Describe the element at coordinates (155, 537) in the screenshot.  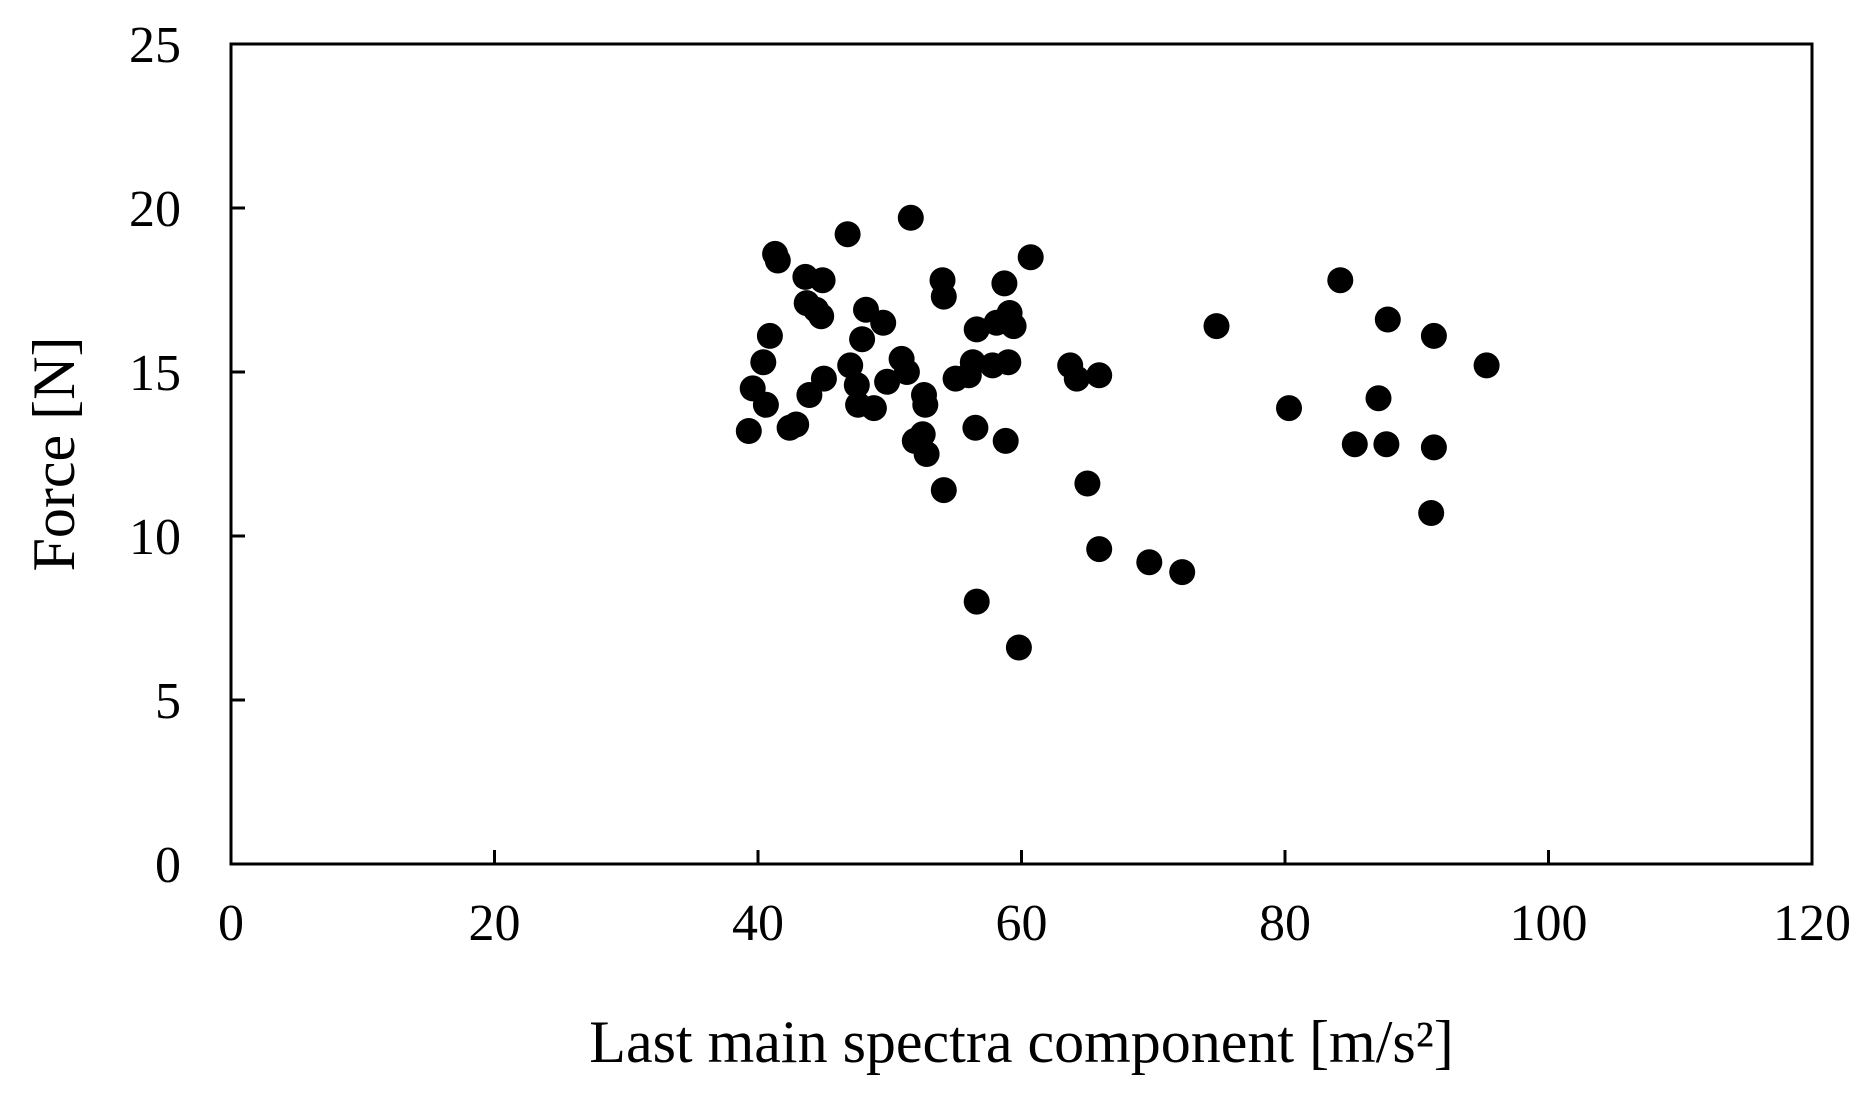
I see `y-tick-label: 10` at that location.